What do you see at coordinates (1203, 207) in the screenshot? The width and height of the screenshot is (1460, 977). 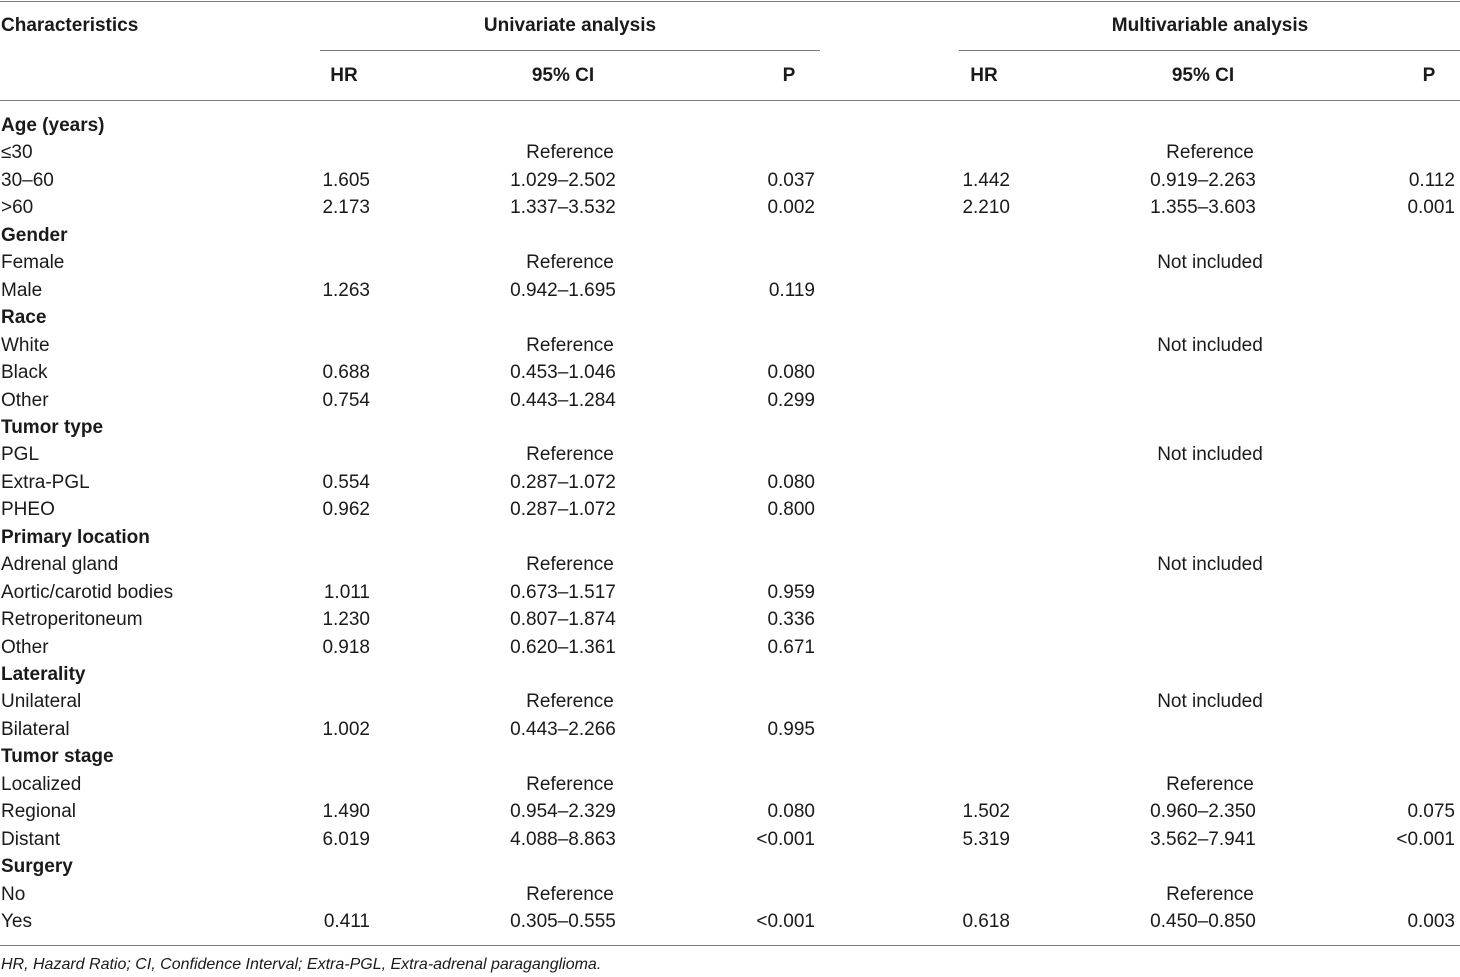 I see `cell-multi-ci: 1.355–3.603` at bounding box center [1203, 207].